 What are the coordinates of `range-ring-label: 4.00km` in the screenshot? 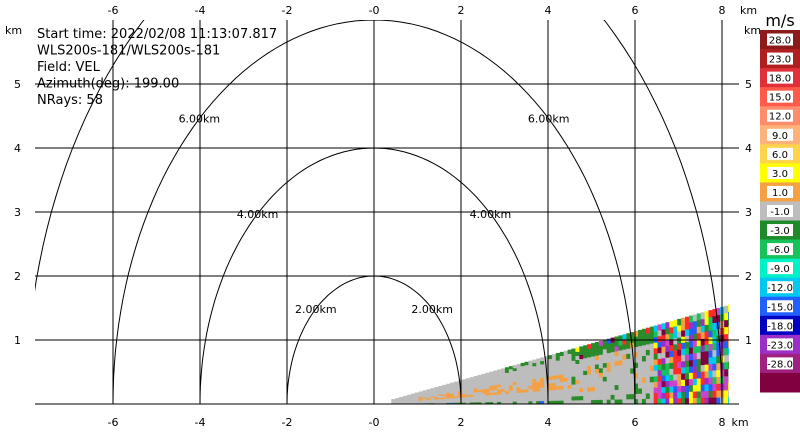 It's located at (258, 214).